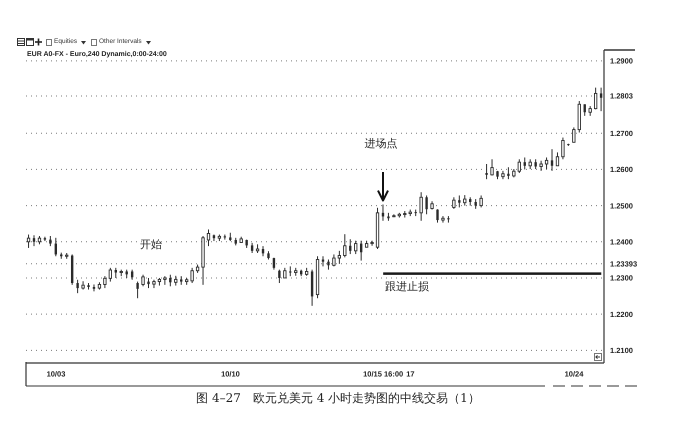 The width and height of the screenshot is (676, 431). I want to click on annotation: 开始, so click(151, 244).